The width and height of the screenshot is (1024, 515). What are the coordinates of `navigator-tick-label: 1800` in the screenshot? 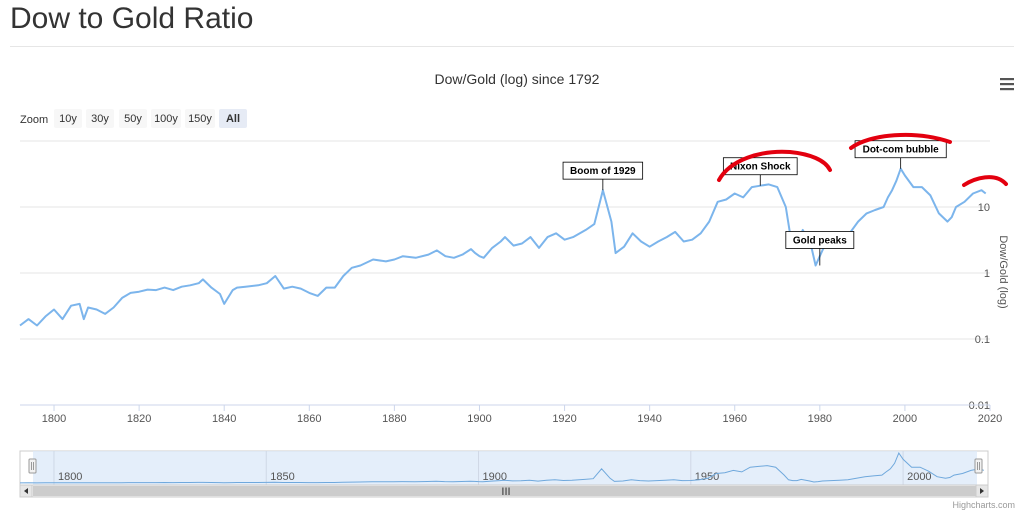 It's located at (70, 477).